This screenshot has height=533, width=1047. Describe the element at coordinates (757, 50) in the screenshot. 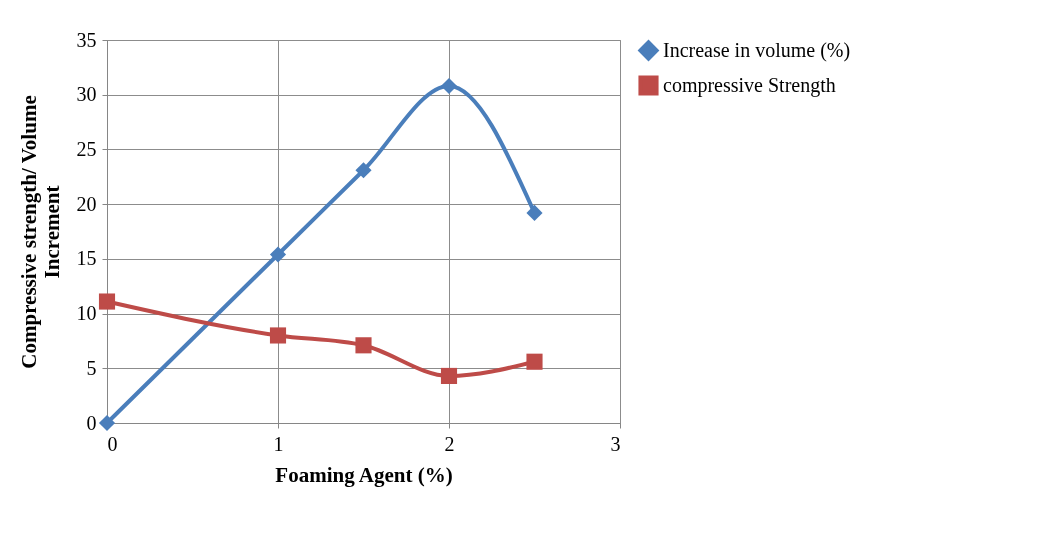

I see `legend-label: Increase in volume (%)` at that location.